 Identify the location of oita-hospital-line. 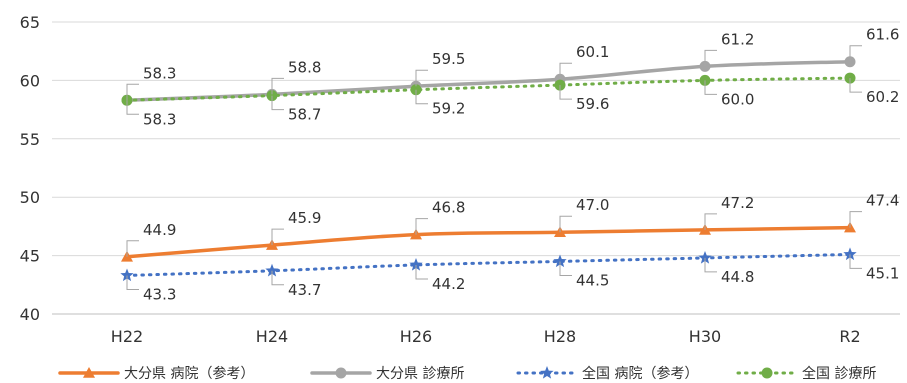
(488, 242).